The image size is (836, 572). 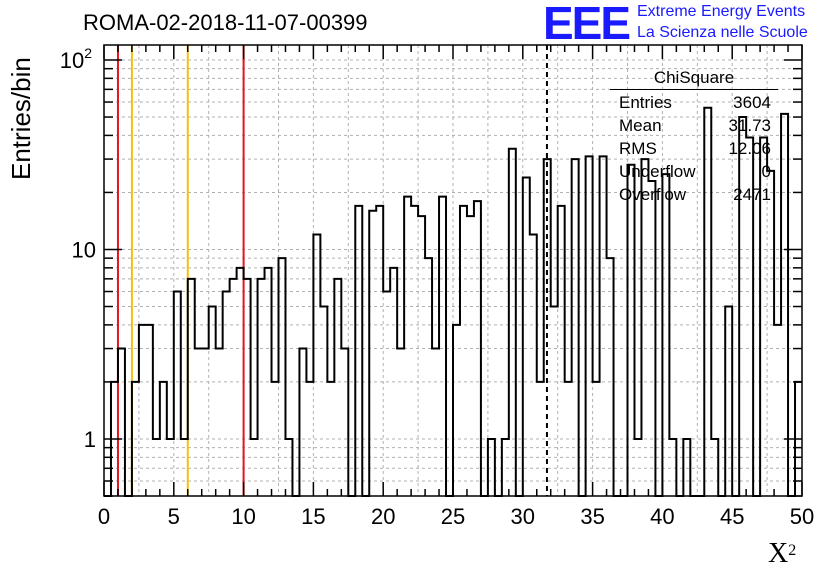 What do you see at coordinates (749, 125) in the screenshot?
I see `stat-value: 31.73` at bounding box center [749, 125].